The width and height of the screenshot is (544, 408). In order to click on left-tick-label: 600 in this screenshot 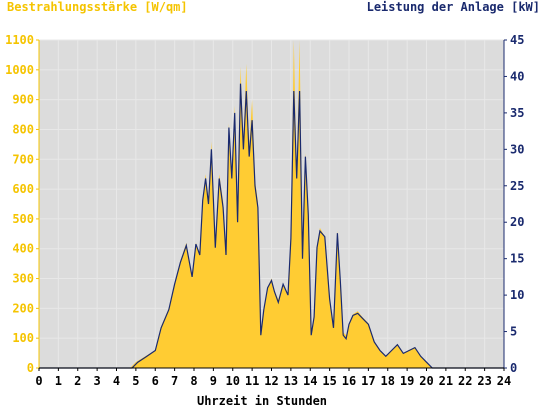, I will do `click(23, 189)`.